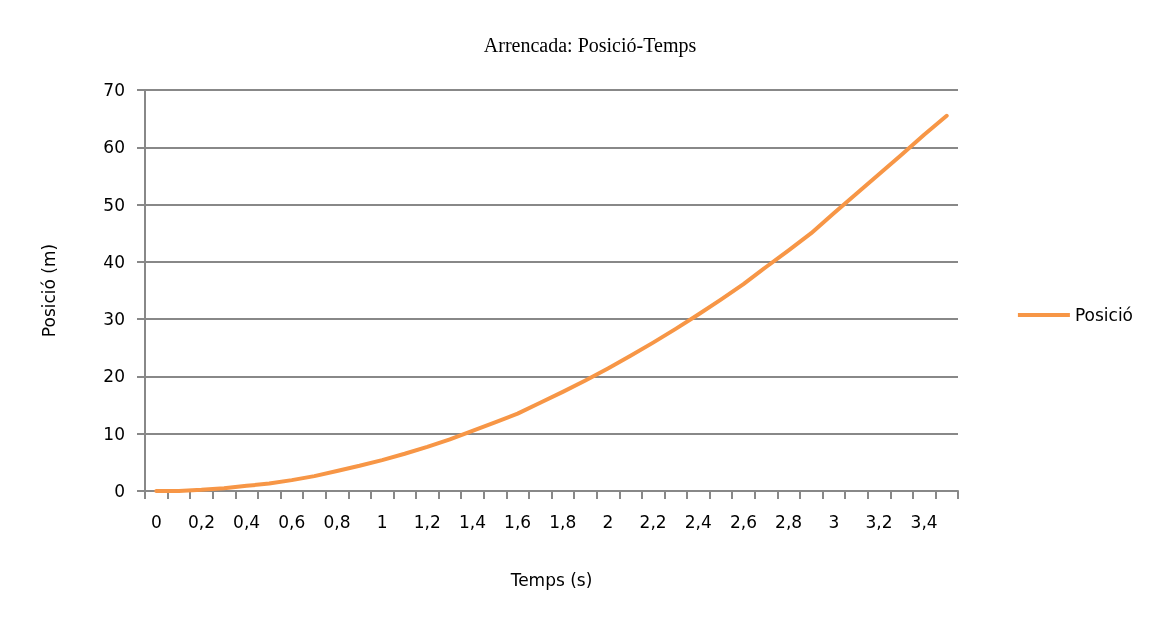 This screenshot has height=630, width=1156. Describe the element at coordinates (653, 521) in the screenshot. I see `x-tick-label: 2,2` at that location.